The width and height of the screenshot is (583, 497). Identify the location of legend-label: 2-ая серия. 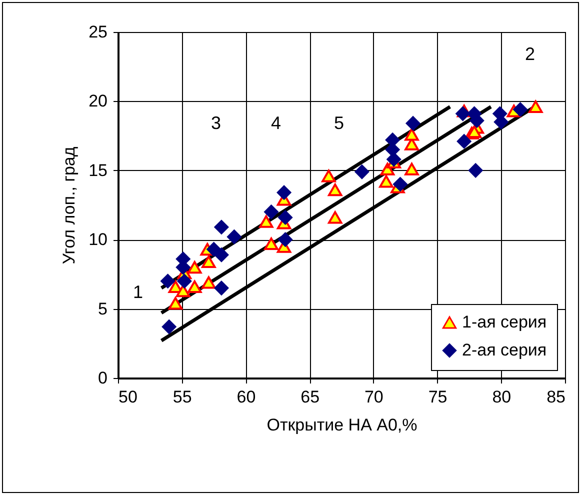
(504, 350).